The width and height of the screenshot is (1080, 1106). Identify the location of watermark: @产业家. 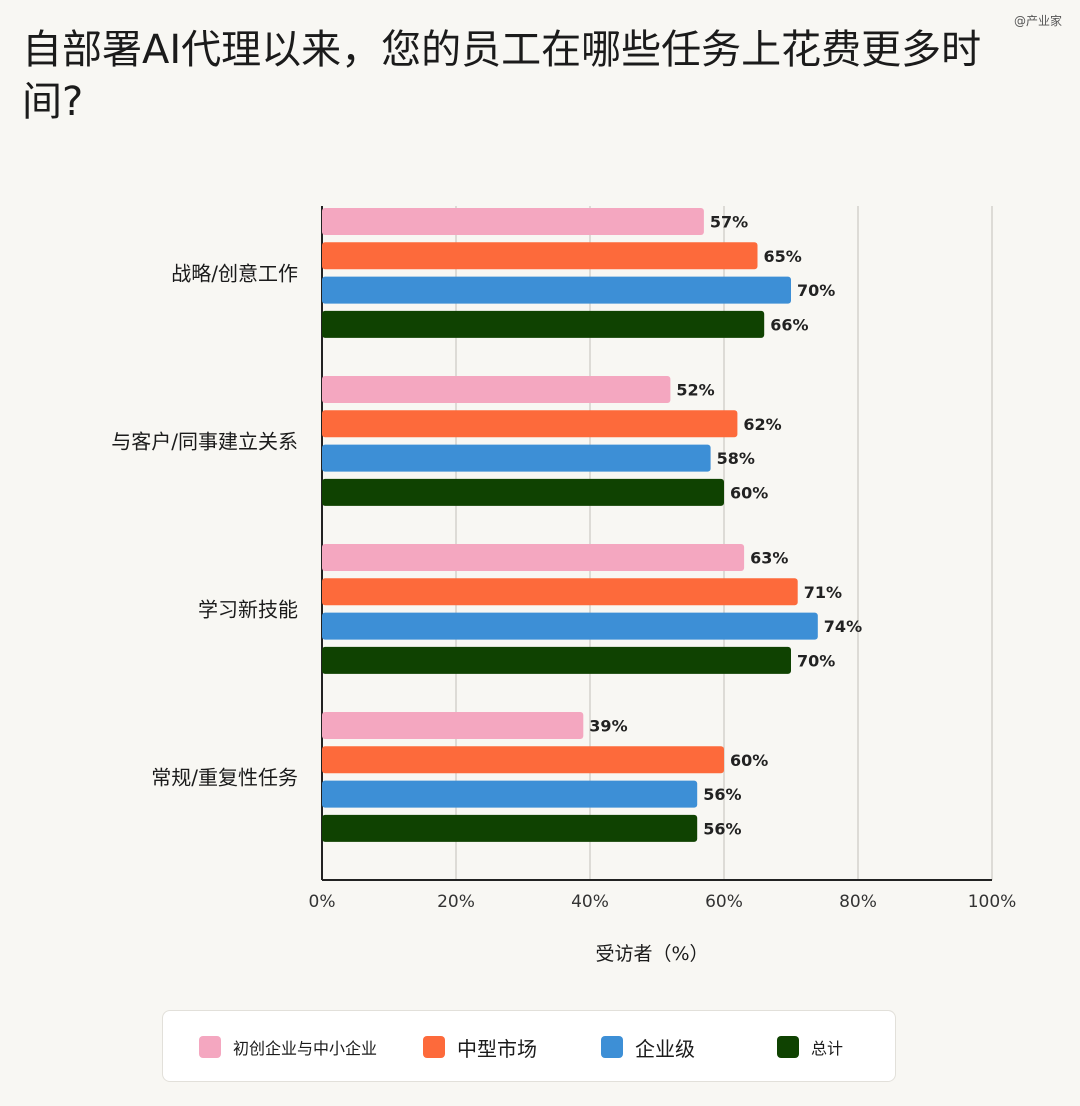
(1037, 21).